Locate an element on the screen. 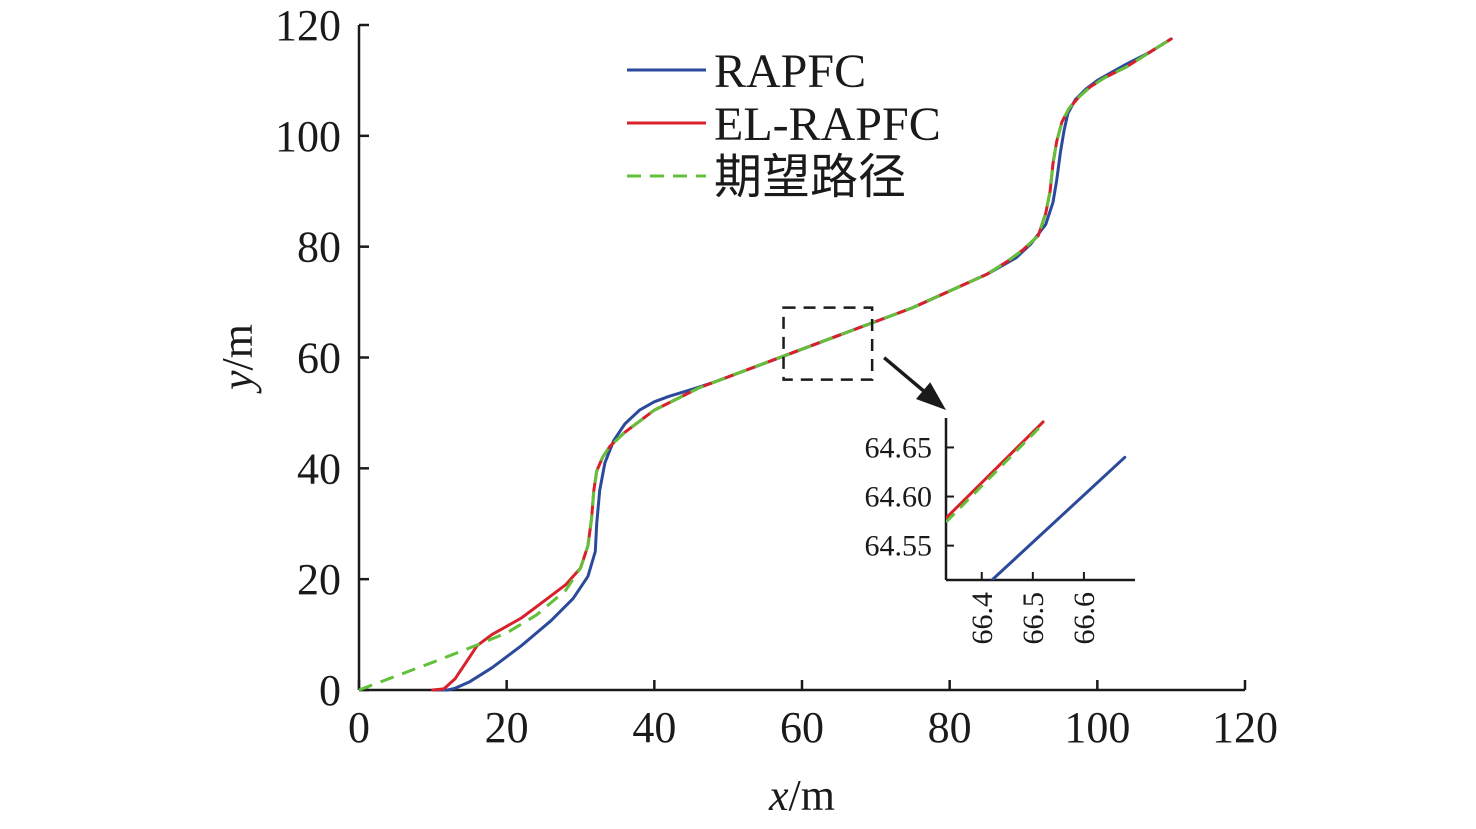 The height and width of the screenshot is (829, 1476). x-tick-label: 0 is located at coordinates (359, 727).